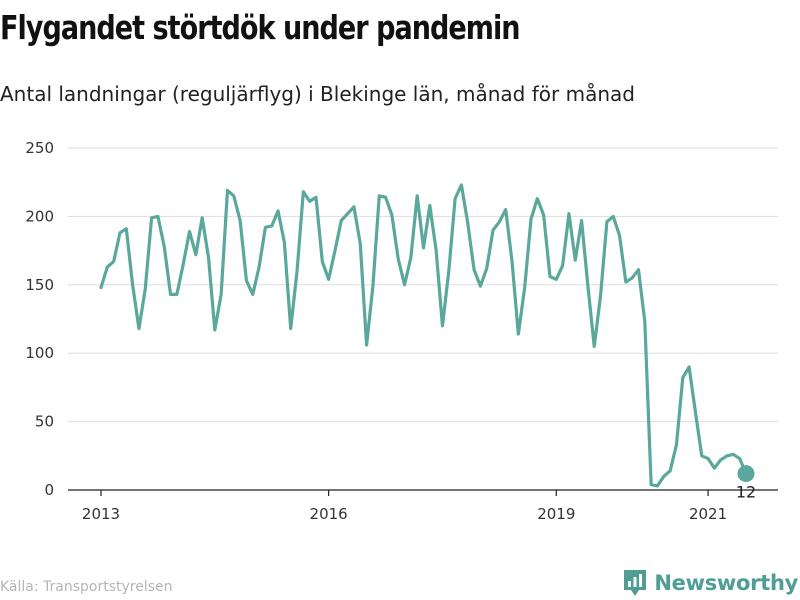  Describe the element at coordinates (39, 216) in the screenshot. I see `y-tick-label: 200` at that location.